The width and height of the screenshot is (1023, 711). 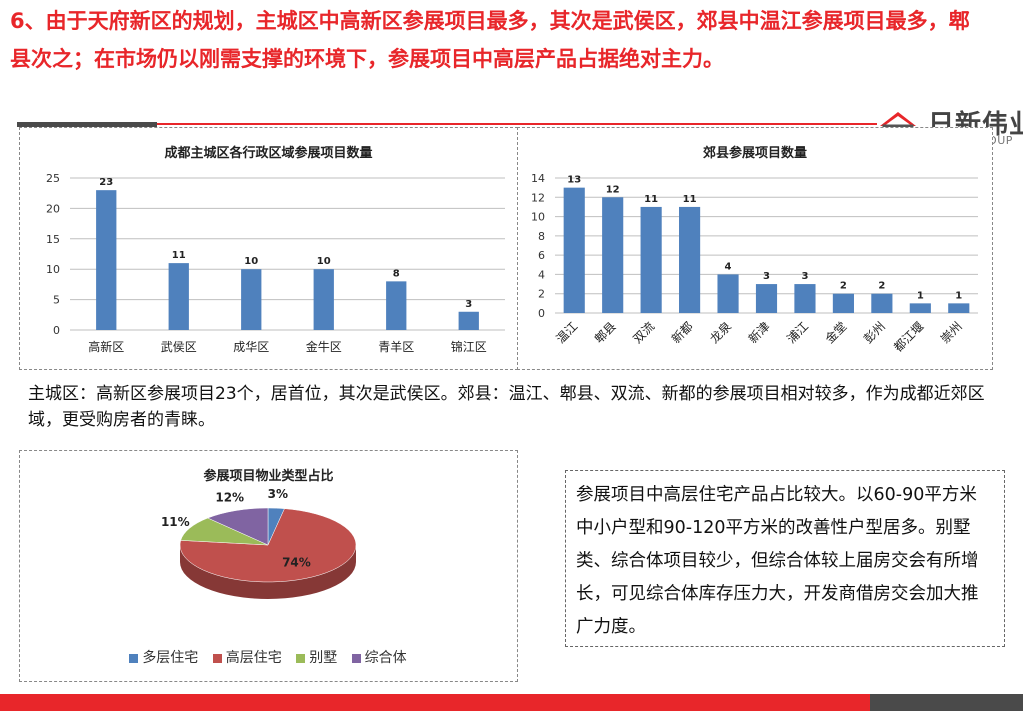 I want to click on x-tick-label: 彭州, so click(x=874, y=332).